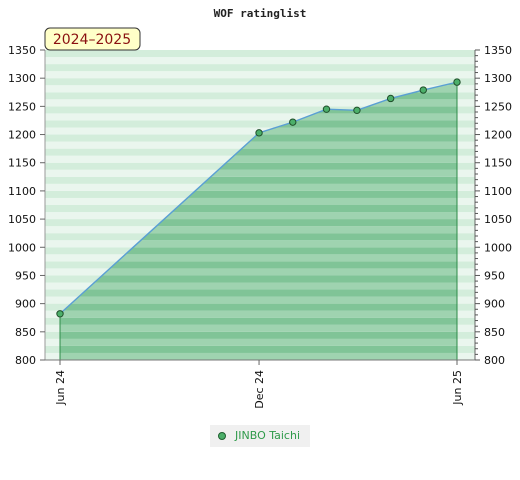 The width and height of the screenshot is (520, 480). What do you see at coordinates (22, 191) in the screenshot?
I see `y-tick-label-left: 1100` at bounding box center [22, 191].